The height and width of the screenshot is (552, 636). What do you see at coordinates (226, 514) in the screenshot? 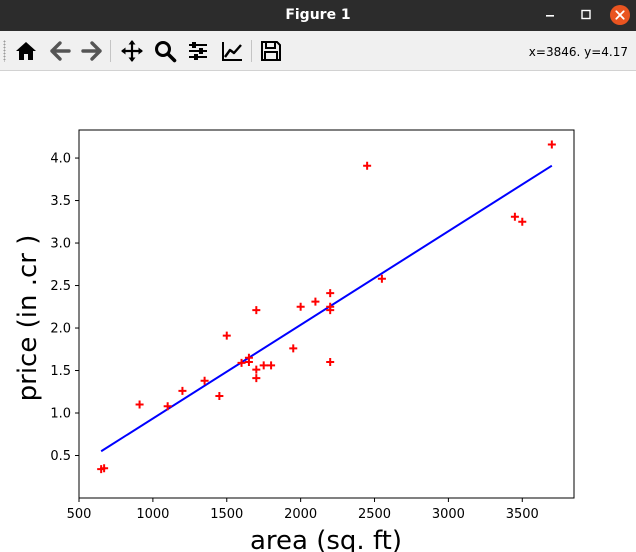
I see `x-tick-label: 1500` at bounding box center [226, 514].